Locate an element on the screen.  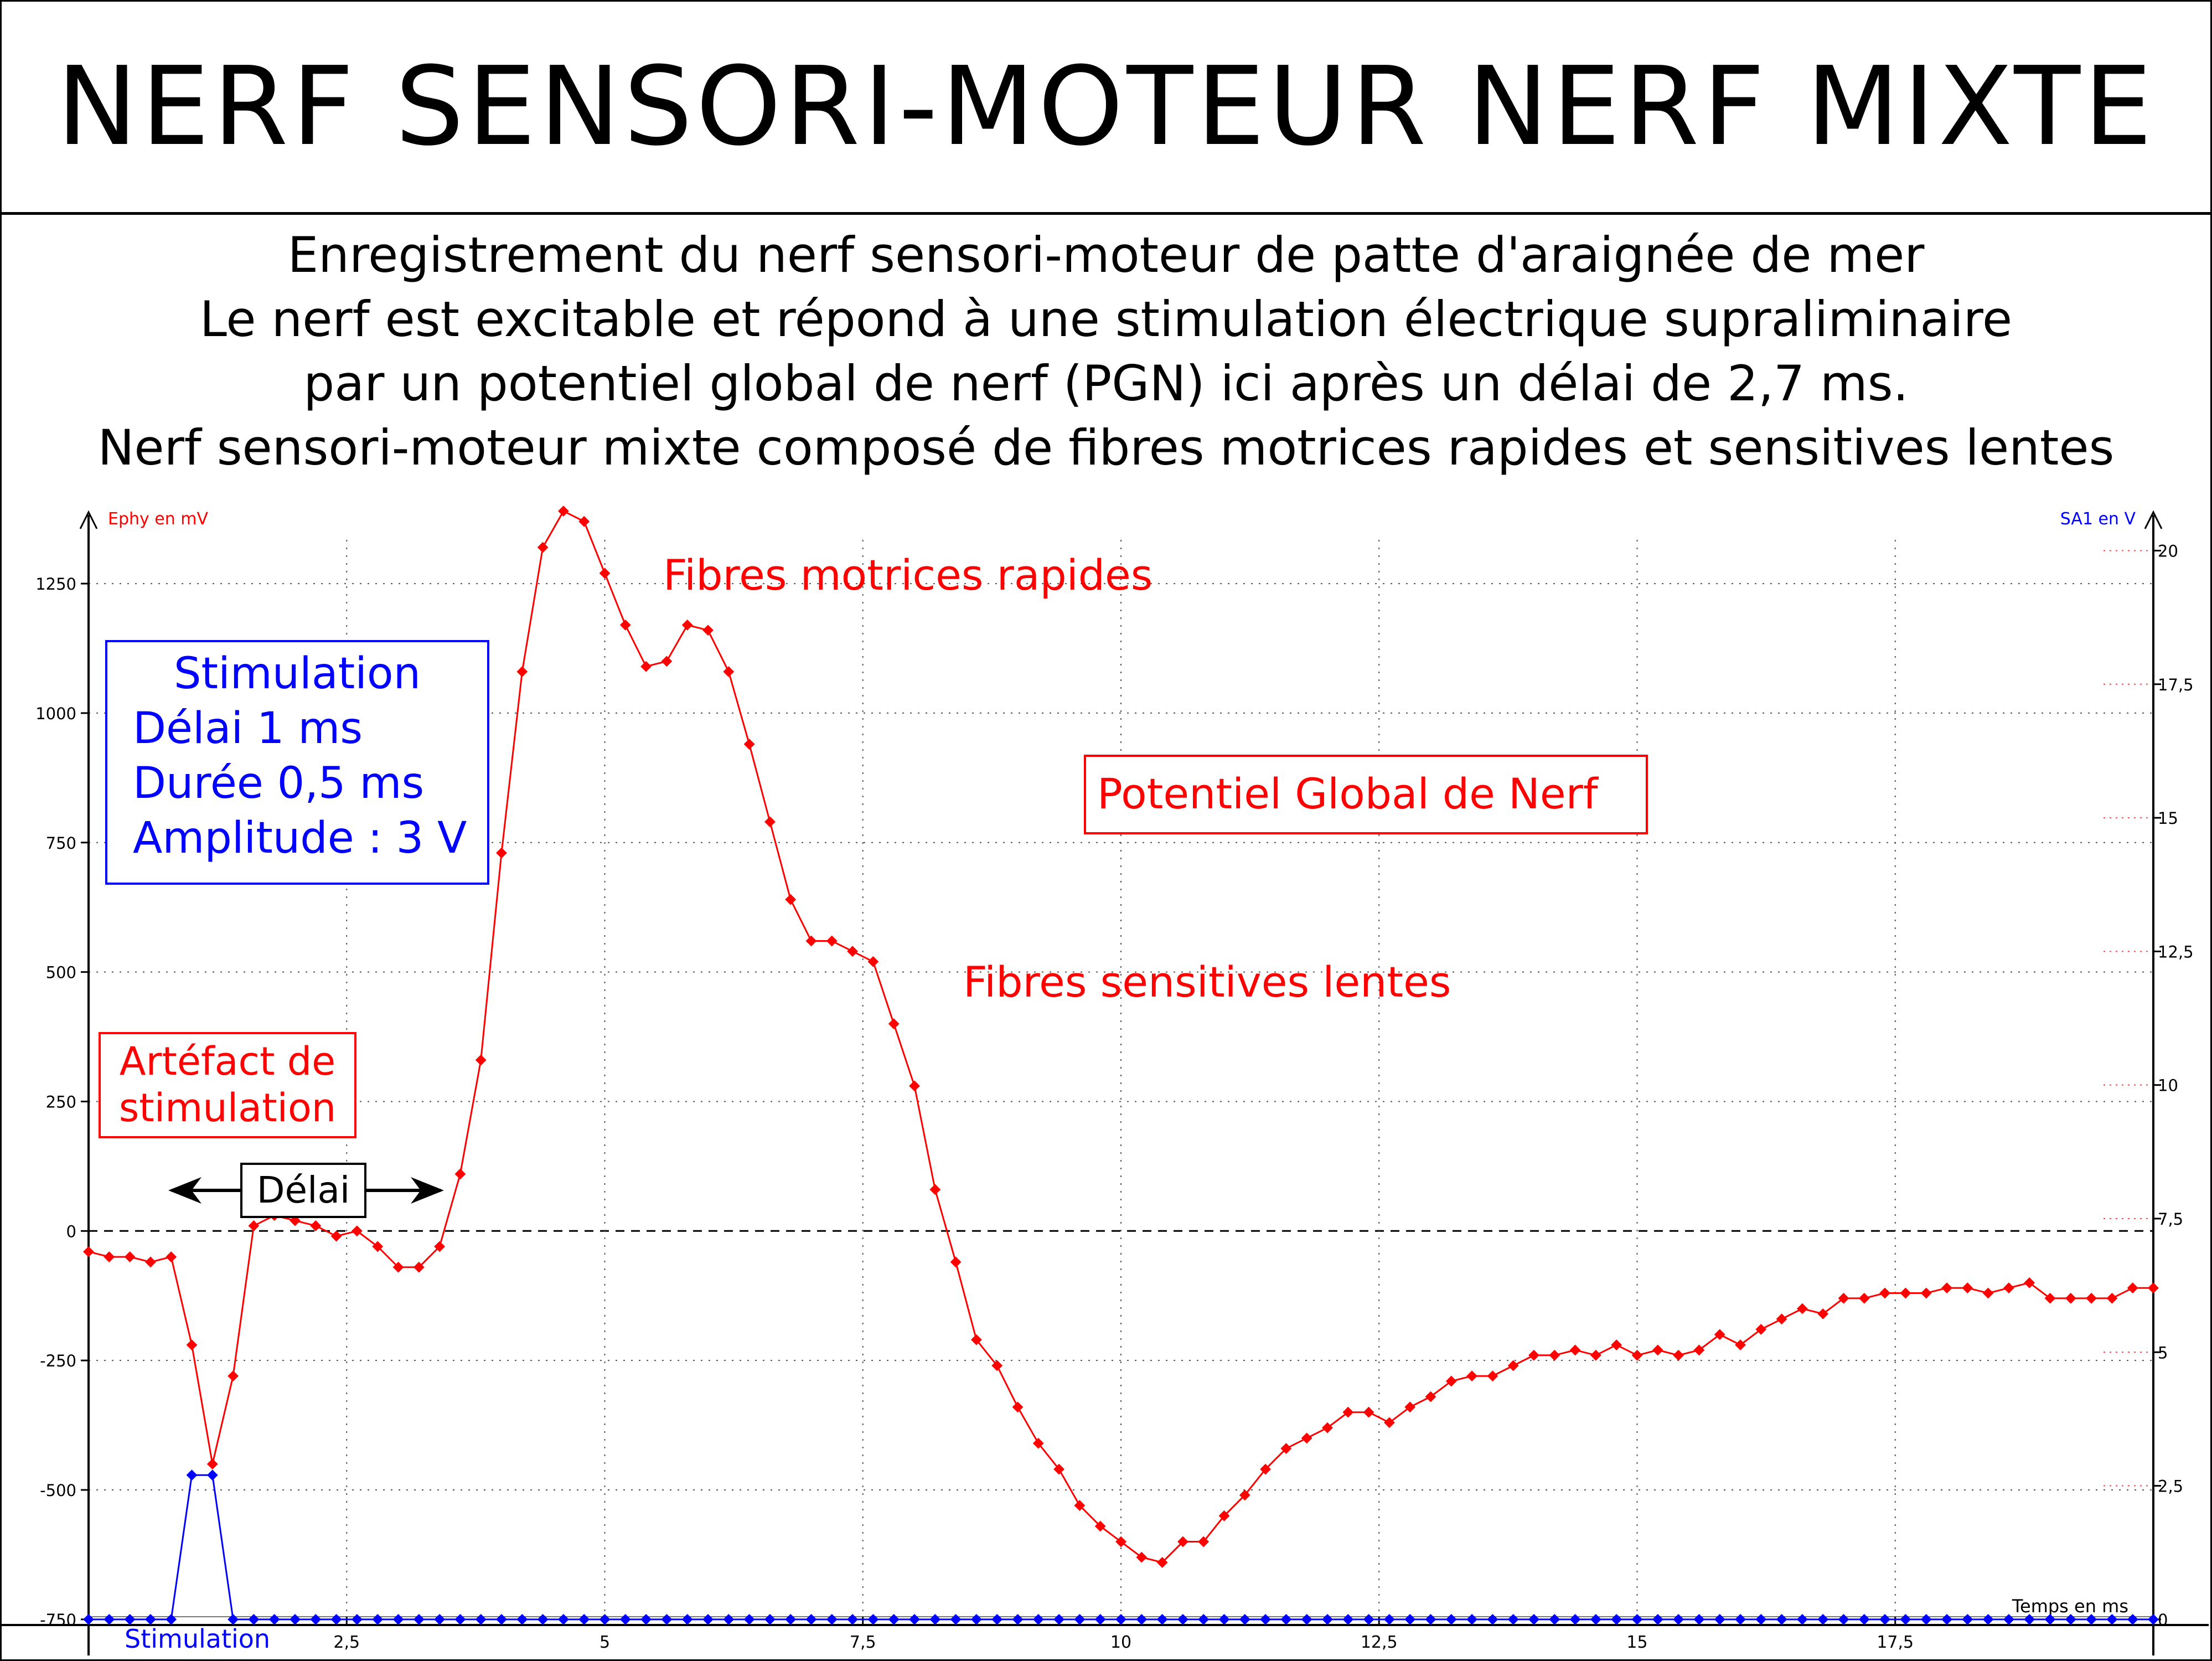
y-right-tick-label: 10 is located at coordinates (2168, 1085).